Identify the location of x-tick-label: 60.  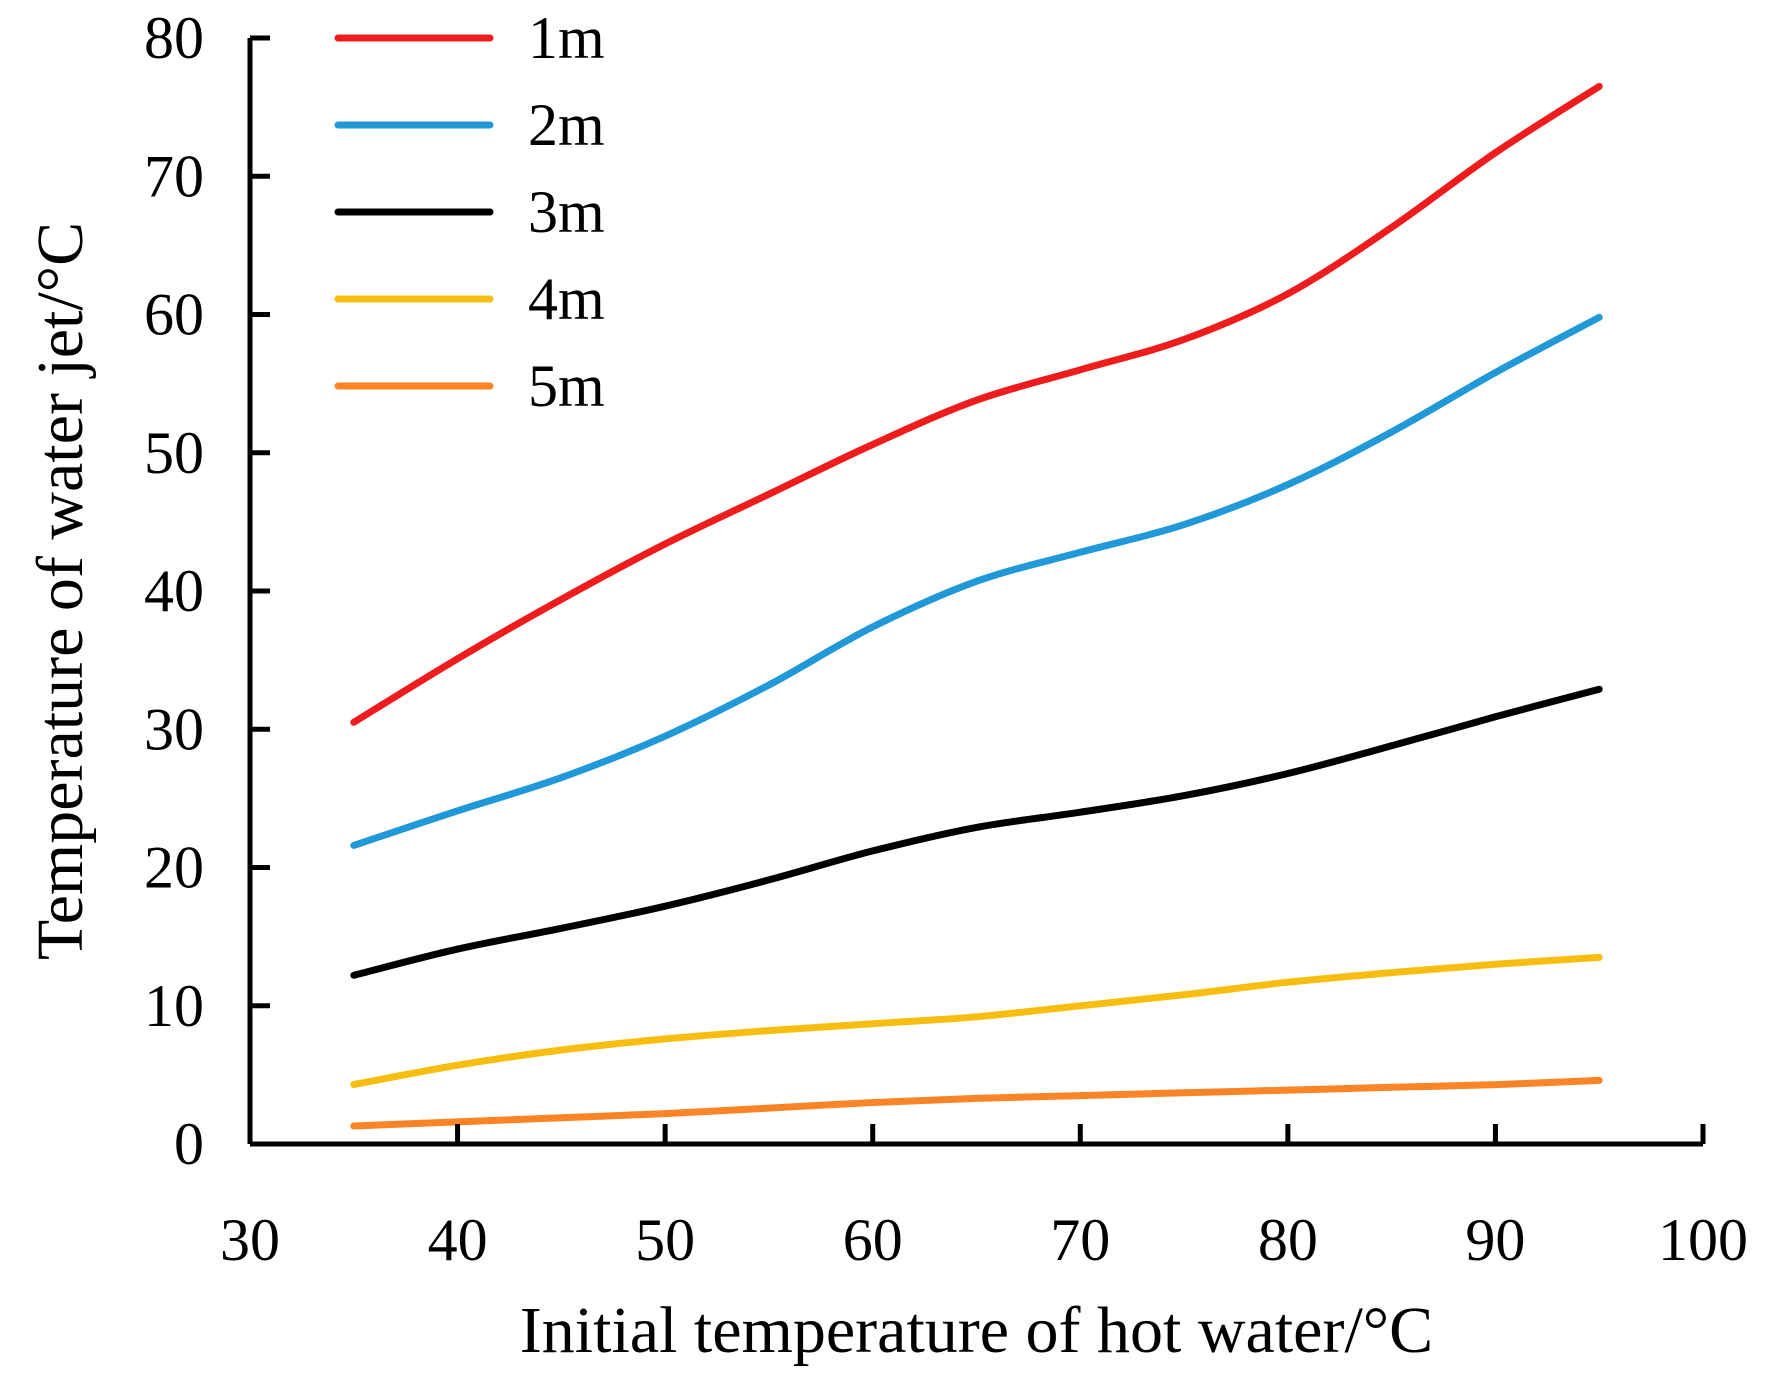
(873, 1240).